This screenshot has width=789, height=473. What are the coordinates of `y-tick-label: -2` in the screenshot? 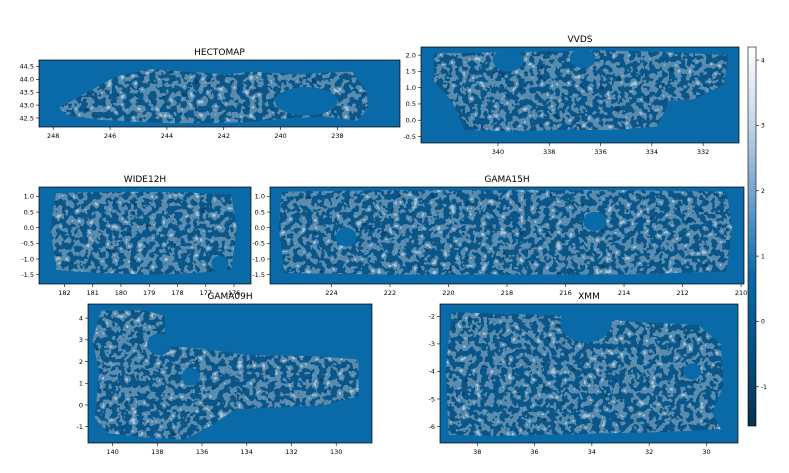 It's located at (432, 317).